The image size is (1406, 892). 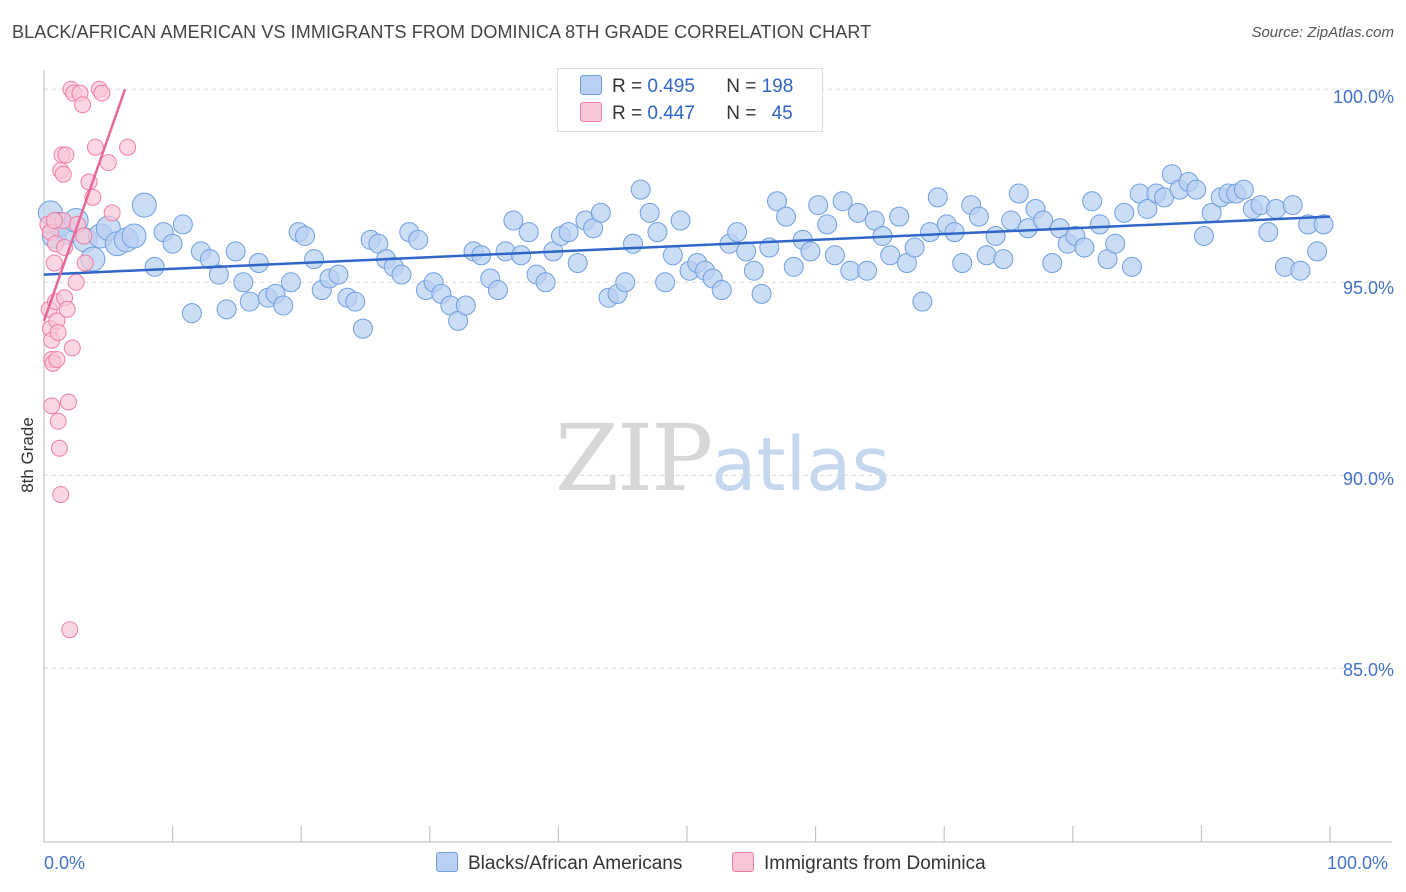 What do you see at coordinates (634, 458) in the screenshot?
I see `watermark-zip: ZIP` at bounding box center [634, 458].